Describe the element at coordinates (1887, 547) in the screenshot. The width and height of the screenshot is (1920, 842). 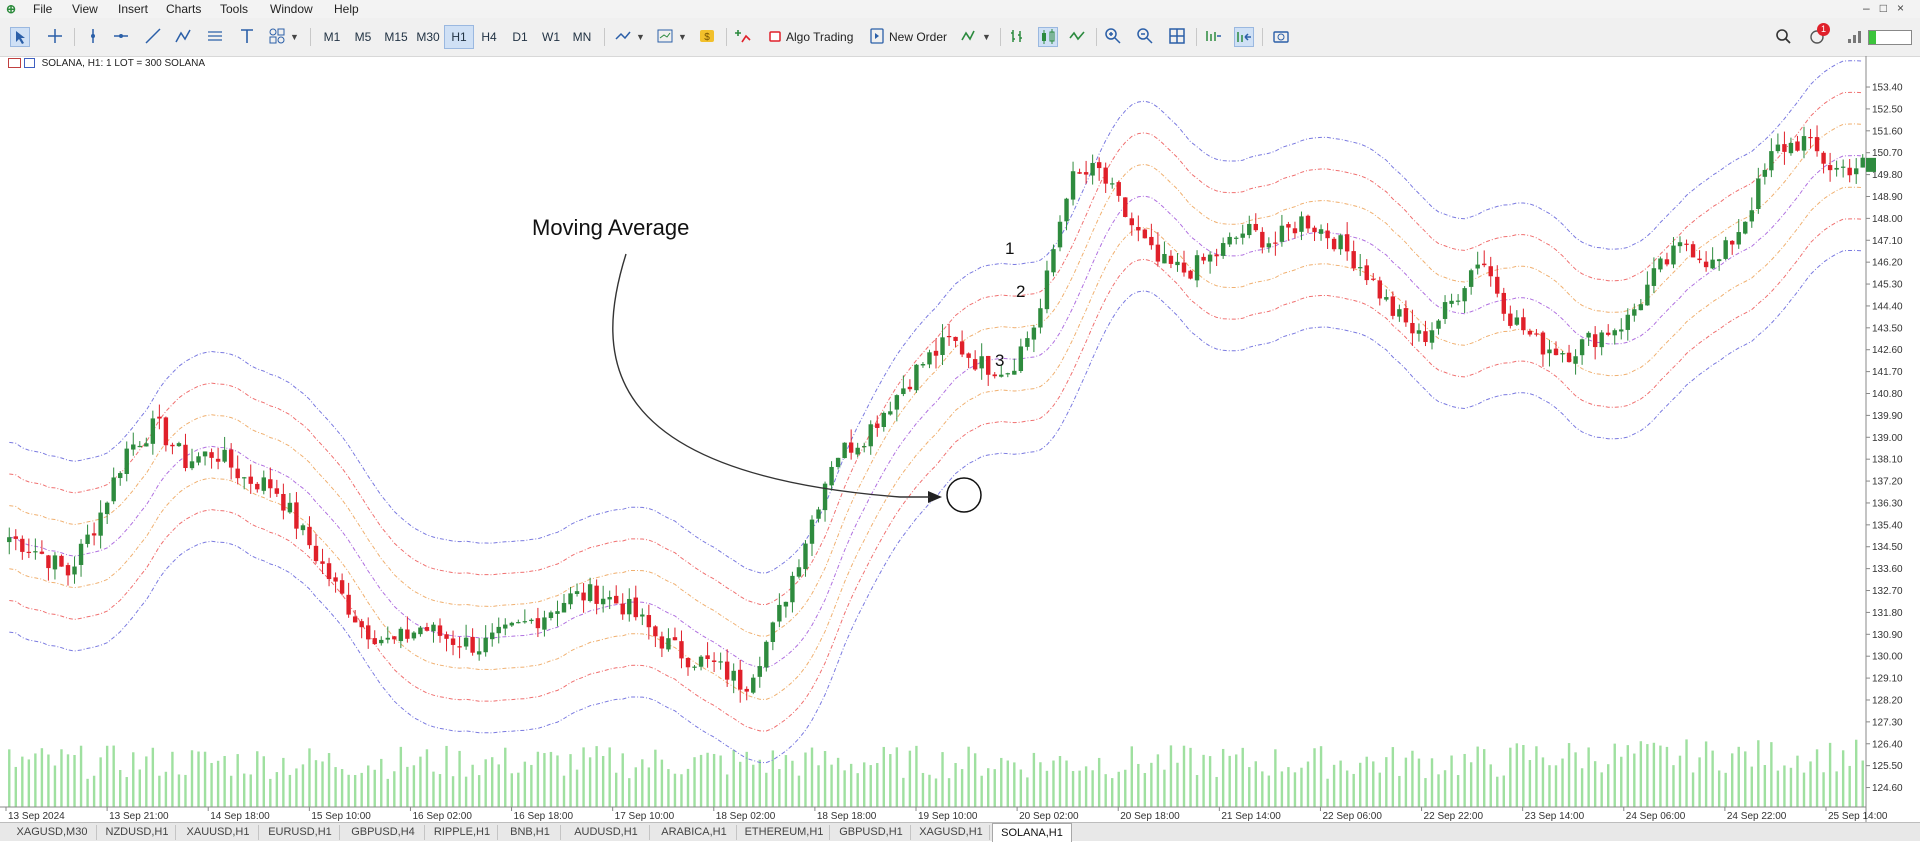
I see `price-tick-label: 134.50` at that location.